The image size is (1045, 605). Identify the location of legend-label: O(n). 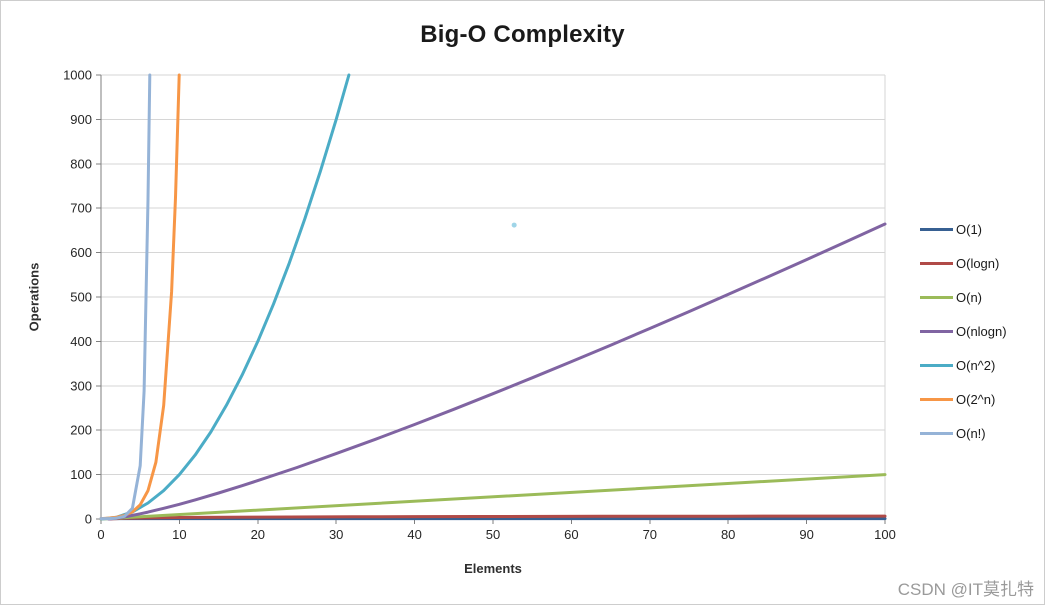
(969, 297).